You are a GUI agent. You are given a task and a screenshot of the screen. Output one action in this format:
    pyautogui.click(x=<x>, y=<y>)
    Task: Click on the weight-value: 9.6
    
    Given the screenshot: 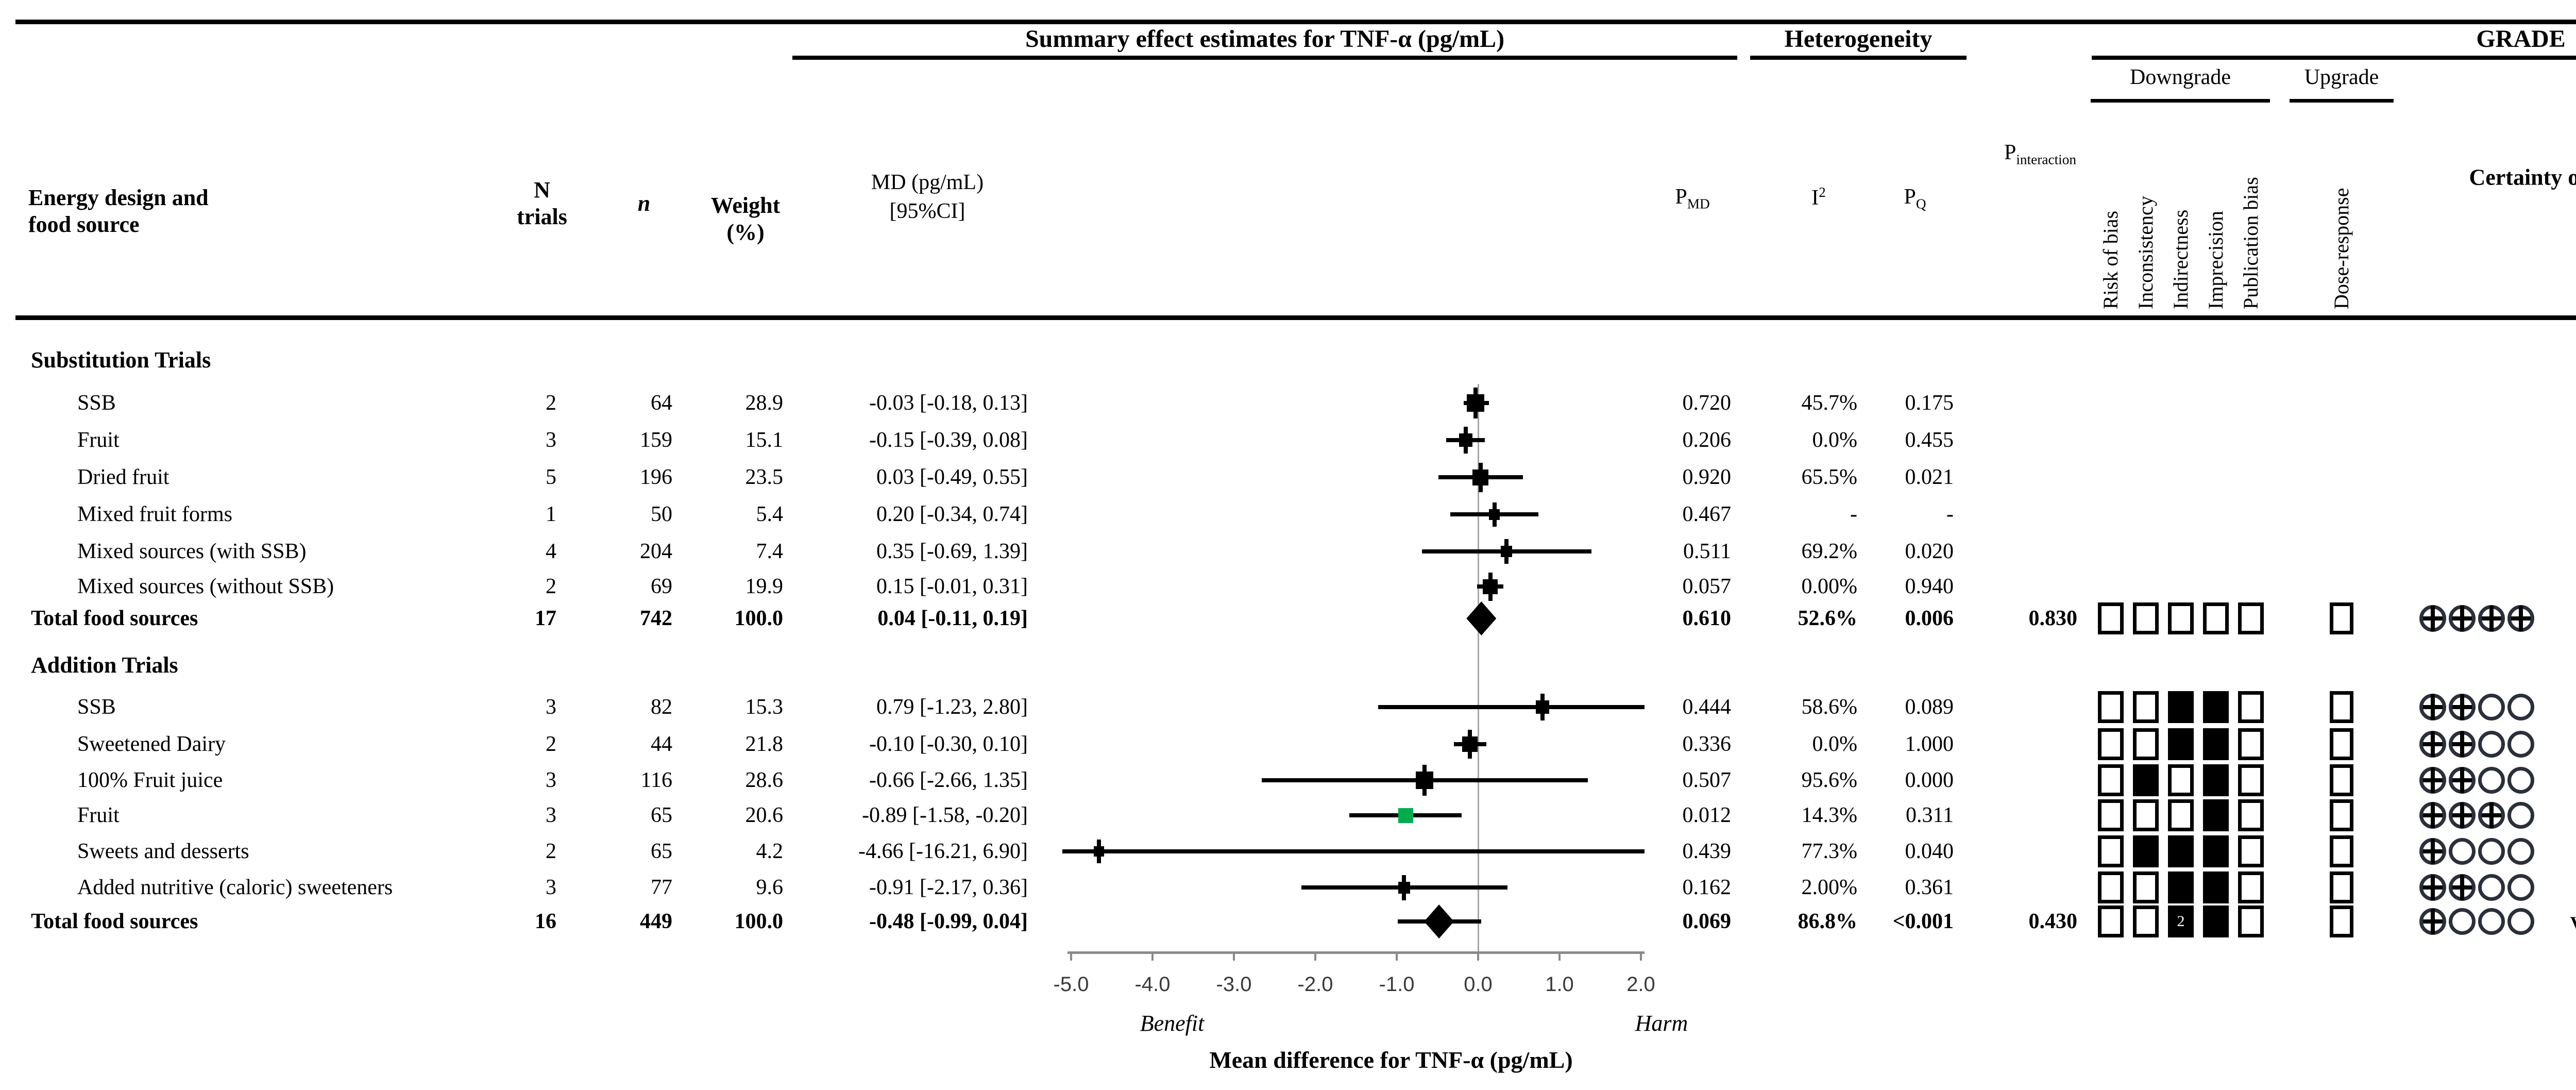 What is the action you would take?
    pyautogui.click(x=770, y=887)
    